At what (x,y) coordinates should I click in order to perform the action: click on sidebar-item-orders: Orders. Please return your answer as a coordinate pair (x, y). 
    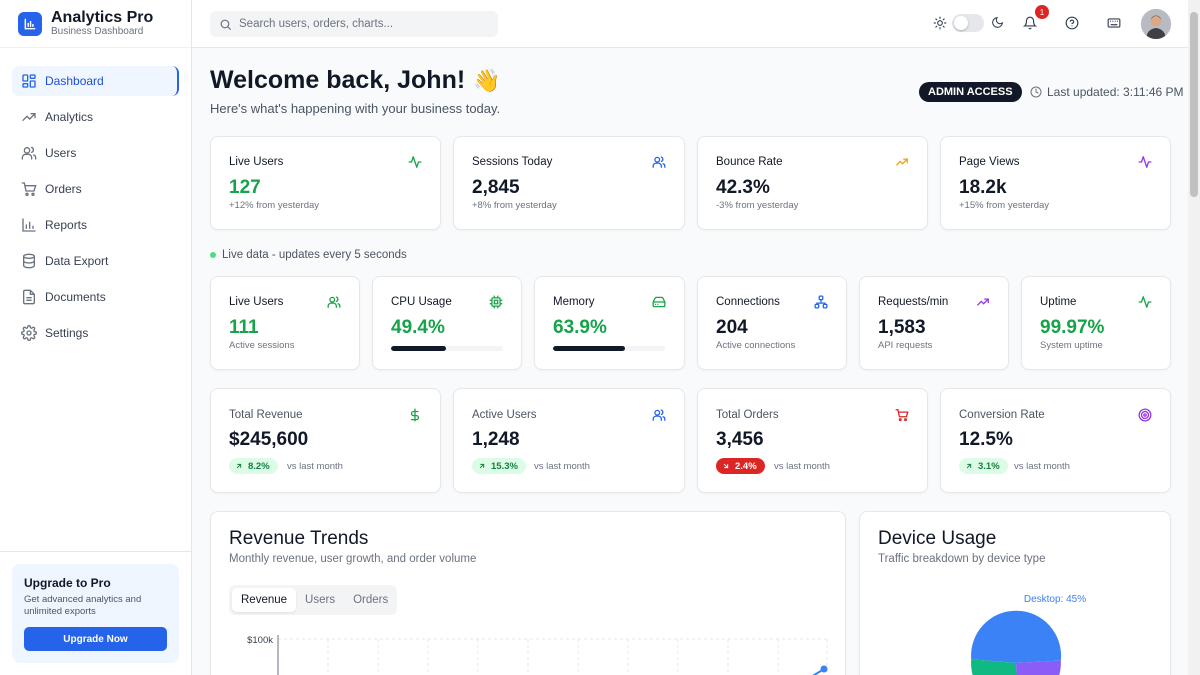
    Looking at the image, I should click on (95, 189).